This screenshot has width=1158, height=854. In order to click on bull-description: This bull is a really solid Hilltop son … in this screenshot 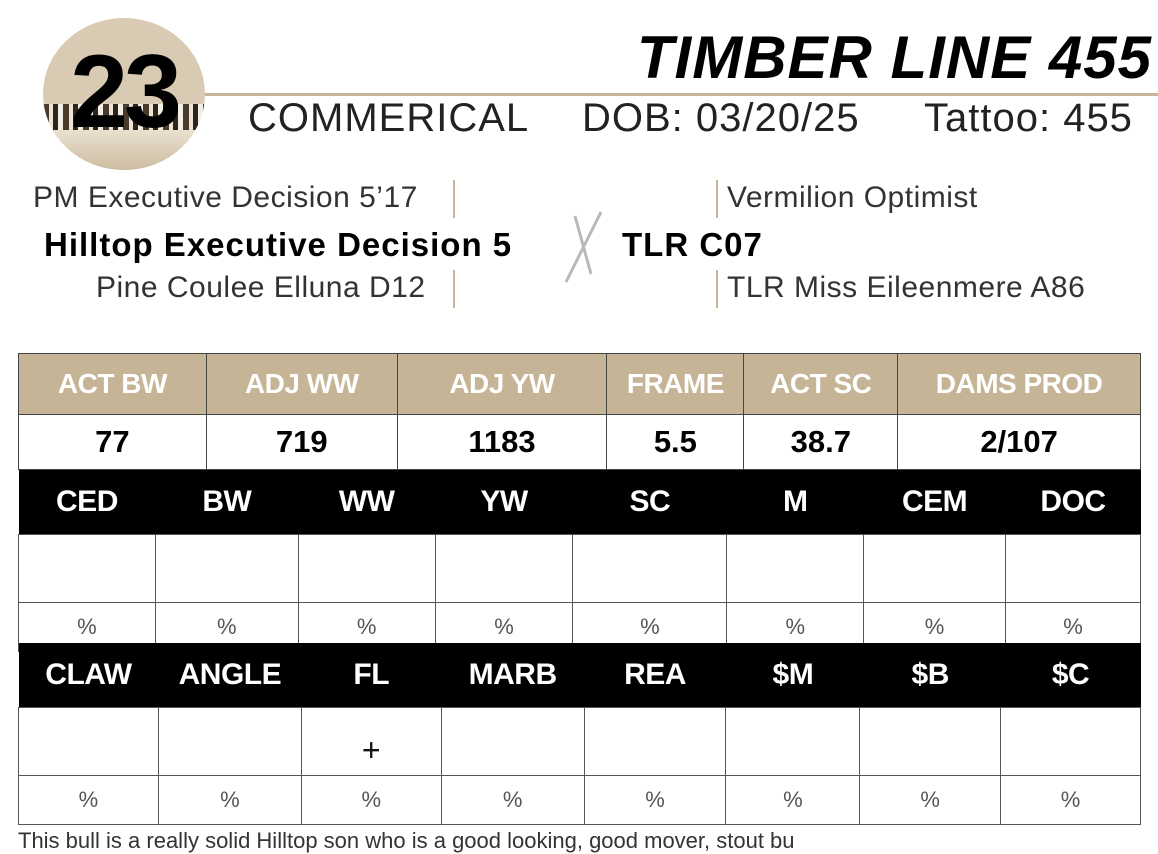, I will do `click(406, 840)`.